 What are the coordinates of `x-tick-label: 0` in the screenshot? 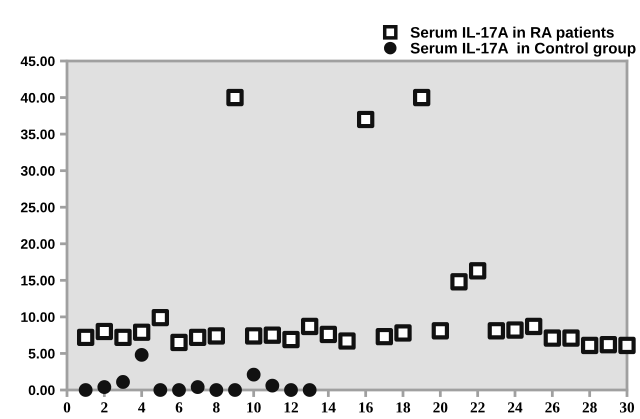 It's located at (67, 407).